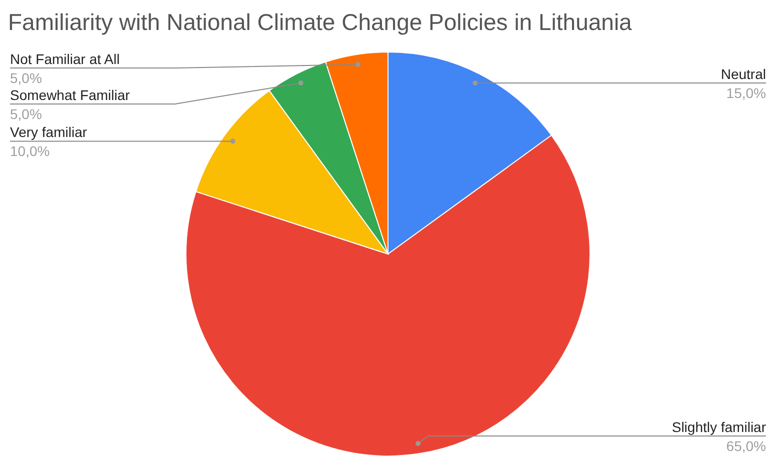  Describe the element at coordinates (746, 446) in the screenshot. I see `data-label: 65,0%` at that location.